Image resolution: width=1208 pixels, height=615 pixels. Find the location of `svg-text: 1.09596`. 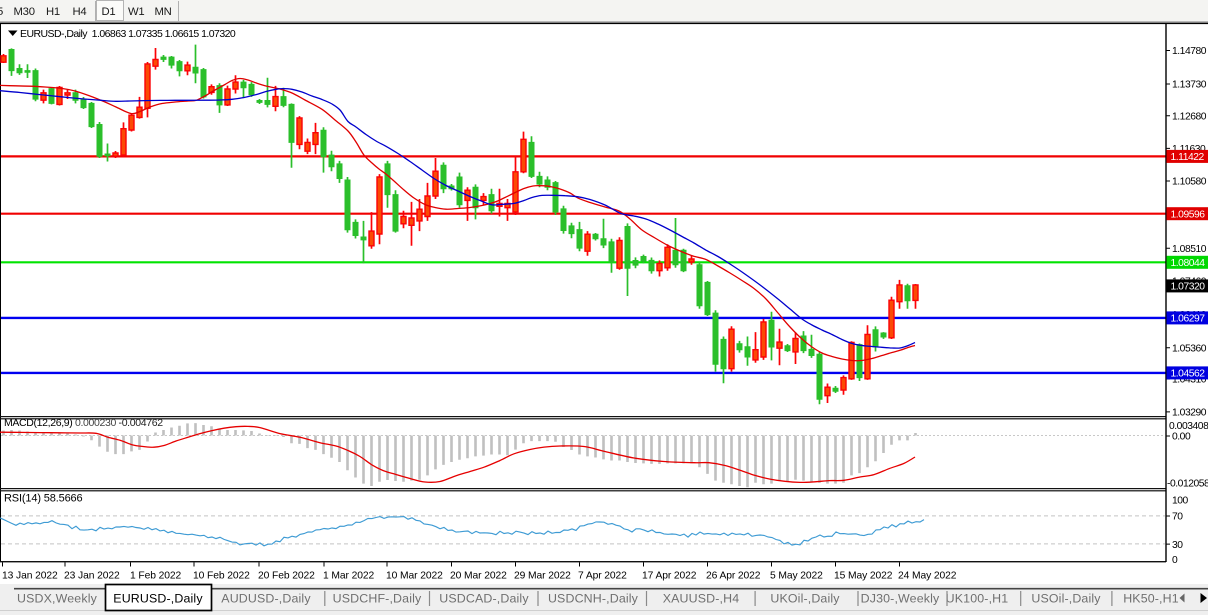

svg-text: 1.09596 is located at coordinates (1188, 214).